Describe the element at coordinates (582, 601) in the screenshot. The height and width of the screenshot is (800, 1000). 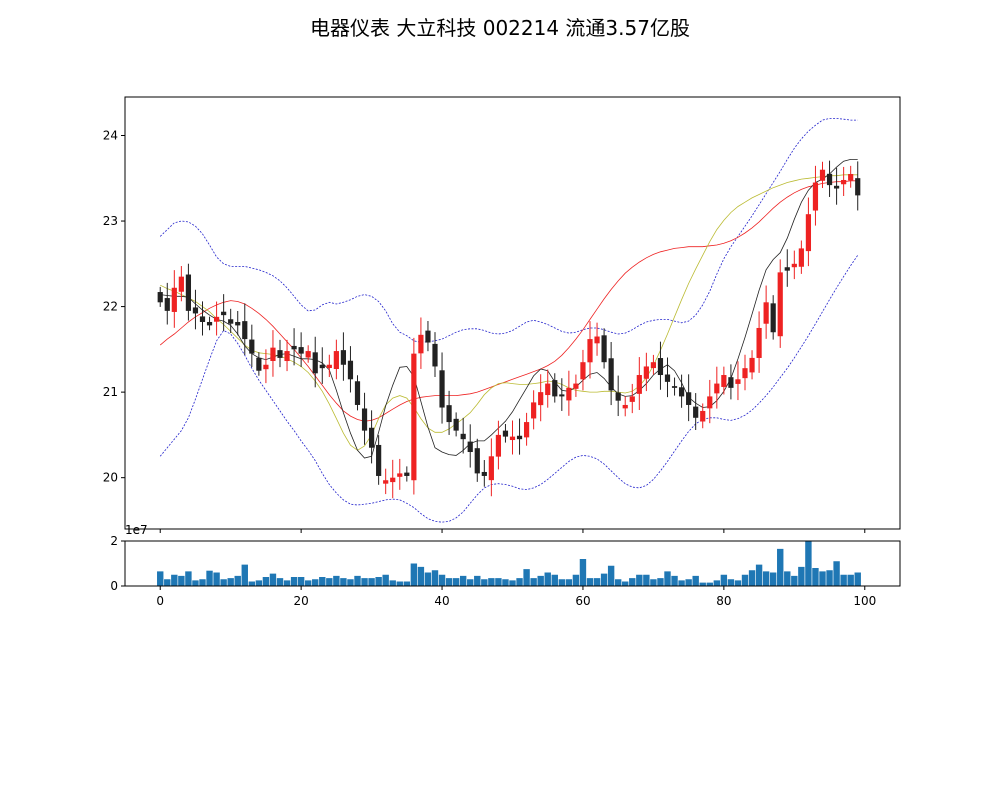
I see `x-tick-label: 60` at that location.